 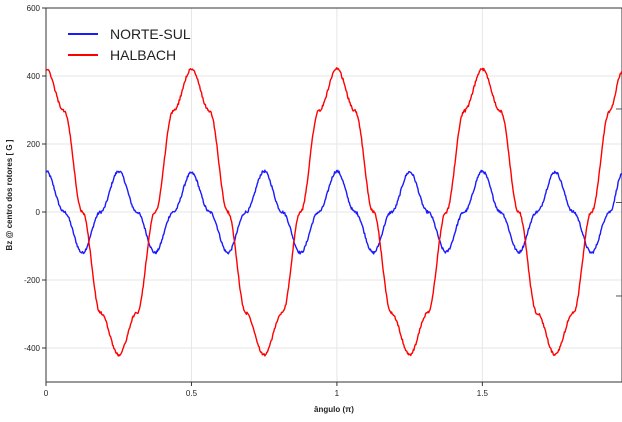 What do you see at coordinates (34, 8) in the screenshot?
I see `y-tick-label: 600` at bounding box center [34, 8].